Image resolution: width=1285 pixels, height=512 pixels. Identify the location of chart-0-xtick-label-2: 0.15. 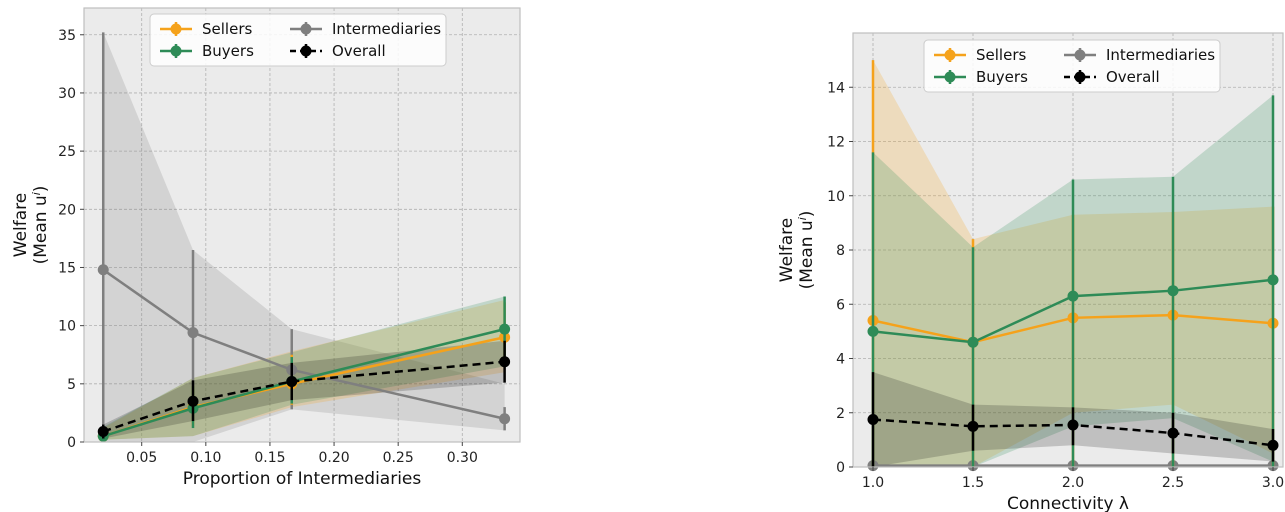
(269, 458).